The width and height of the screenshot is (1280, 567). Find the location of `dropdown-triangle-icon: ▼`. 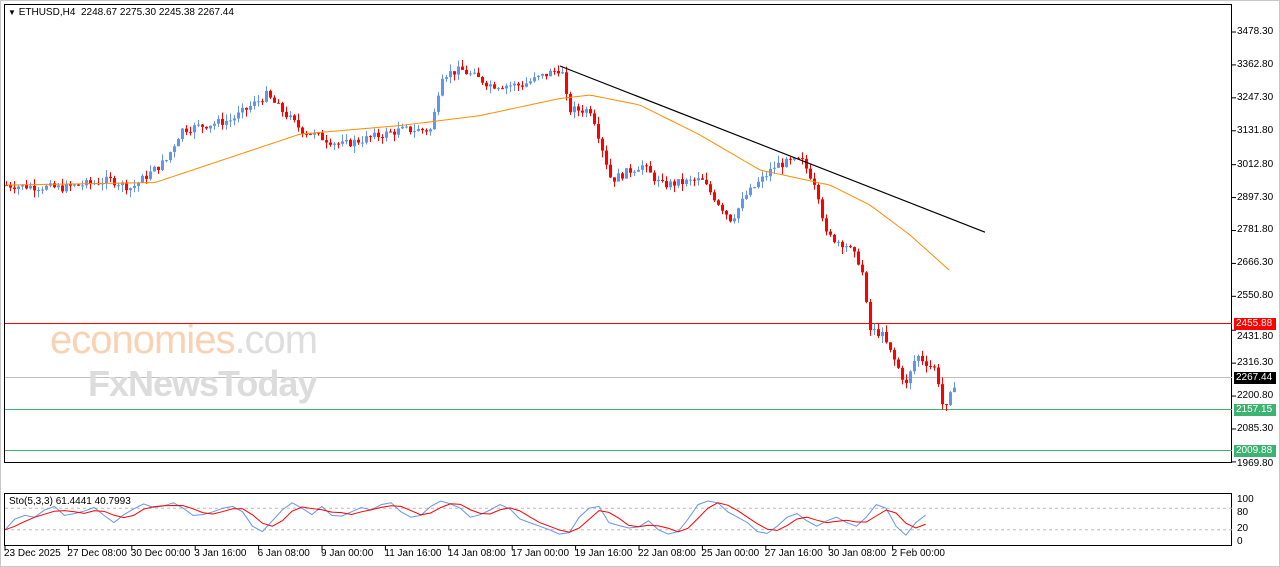

dropdown-triangle-icon: ▼ is located at coordinates (12, 12).